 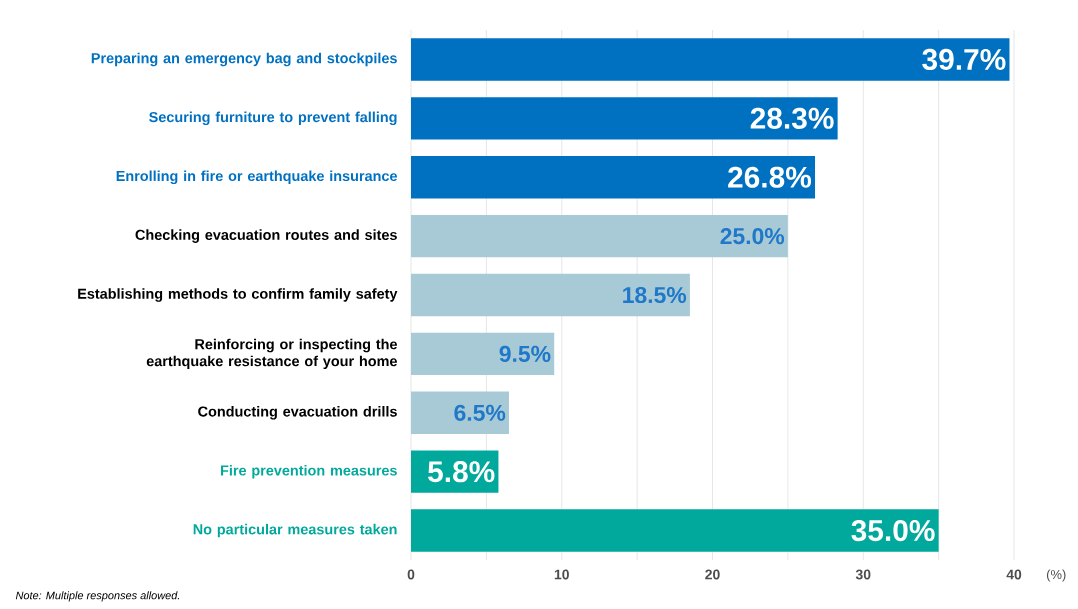 I want to click on data-label: 9.5%, so click(x=525, y=353).